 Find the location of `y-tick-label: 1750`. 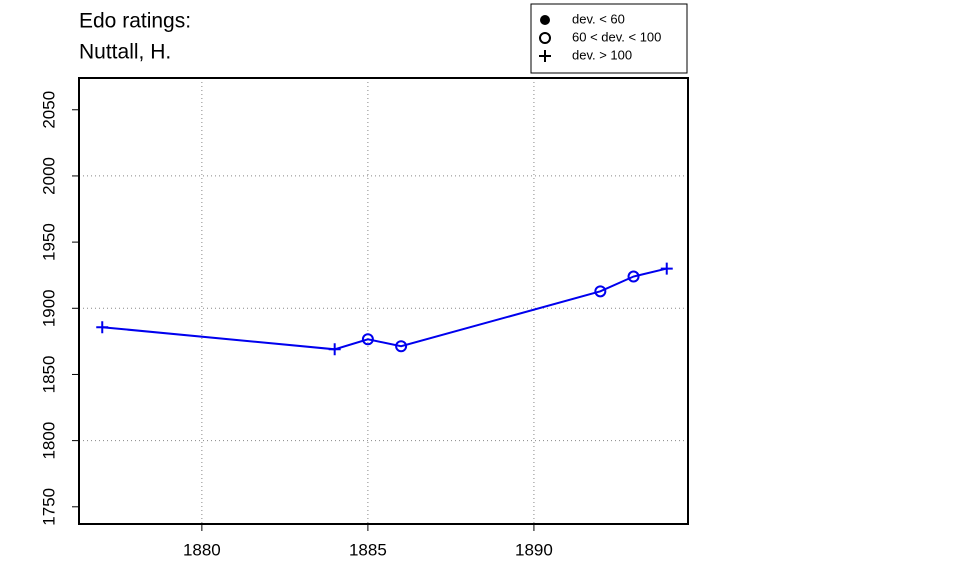

y-tick-label: 1750 is located at coordinates (48, 507).